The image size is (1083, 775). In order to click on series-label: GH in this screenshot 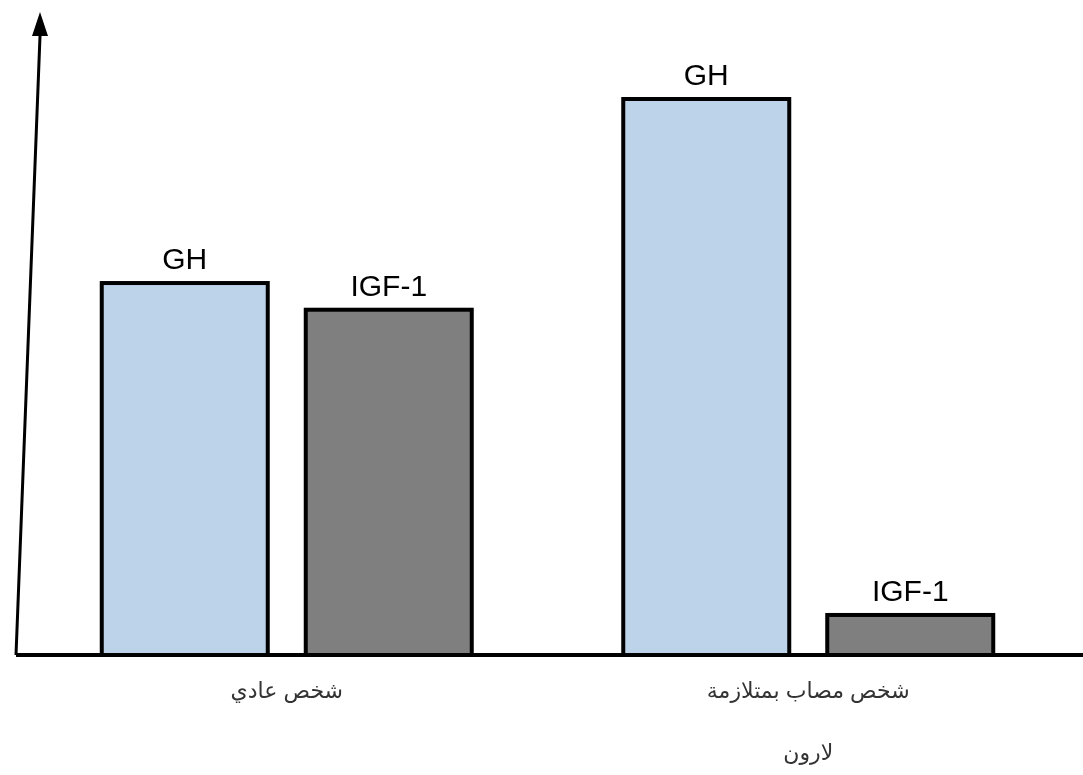, I will do `click(185, 259)`.